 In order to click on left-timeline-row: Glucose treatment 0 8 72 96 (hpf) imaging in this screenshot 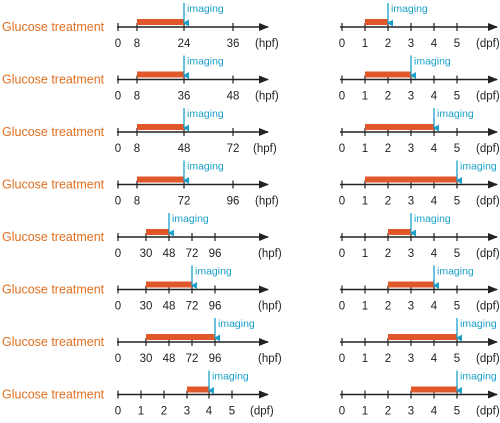, I will do `click(140, 184)`.